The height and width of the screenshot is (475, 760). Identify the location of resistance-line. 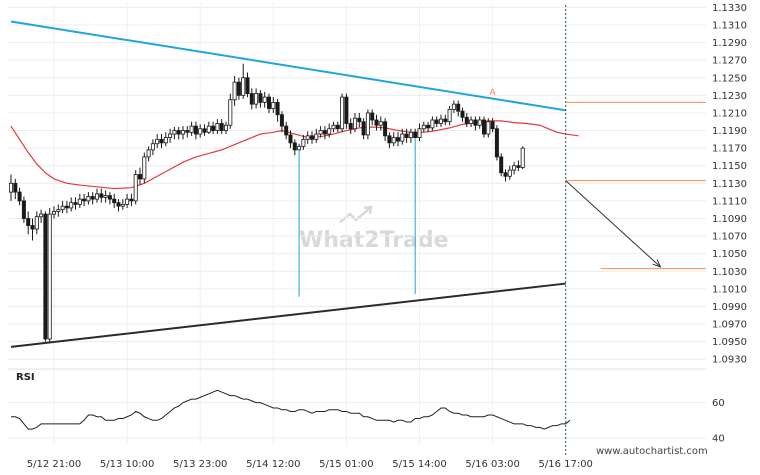
(288, 66).